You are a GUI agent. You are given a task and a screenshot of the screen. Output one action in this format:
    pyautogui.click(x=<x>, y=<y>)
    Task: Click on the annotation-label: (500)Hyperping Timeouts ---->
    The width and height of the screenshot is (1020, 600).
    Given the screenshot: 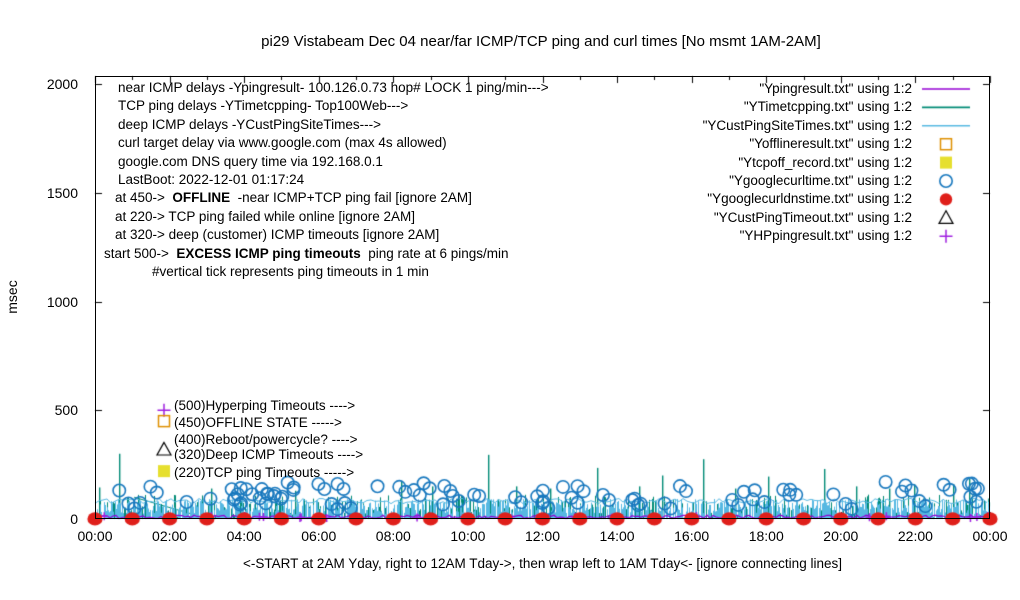 What is the action you would take?
    pyautogui.click(x=265, y=405)
    